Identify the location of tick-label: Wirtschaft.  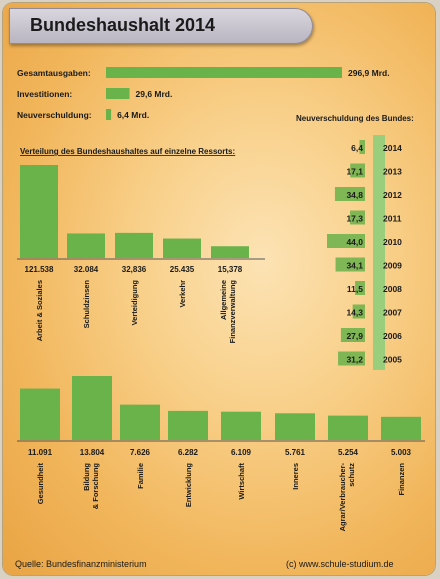
(241, 481).